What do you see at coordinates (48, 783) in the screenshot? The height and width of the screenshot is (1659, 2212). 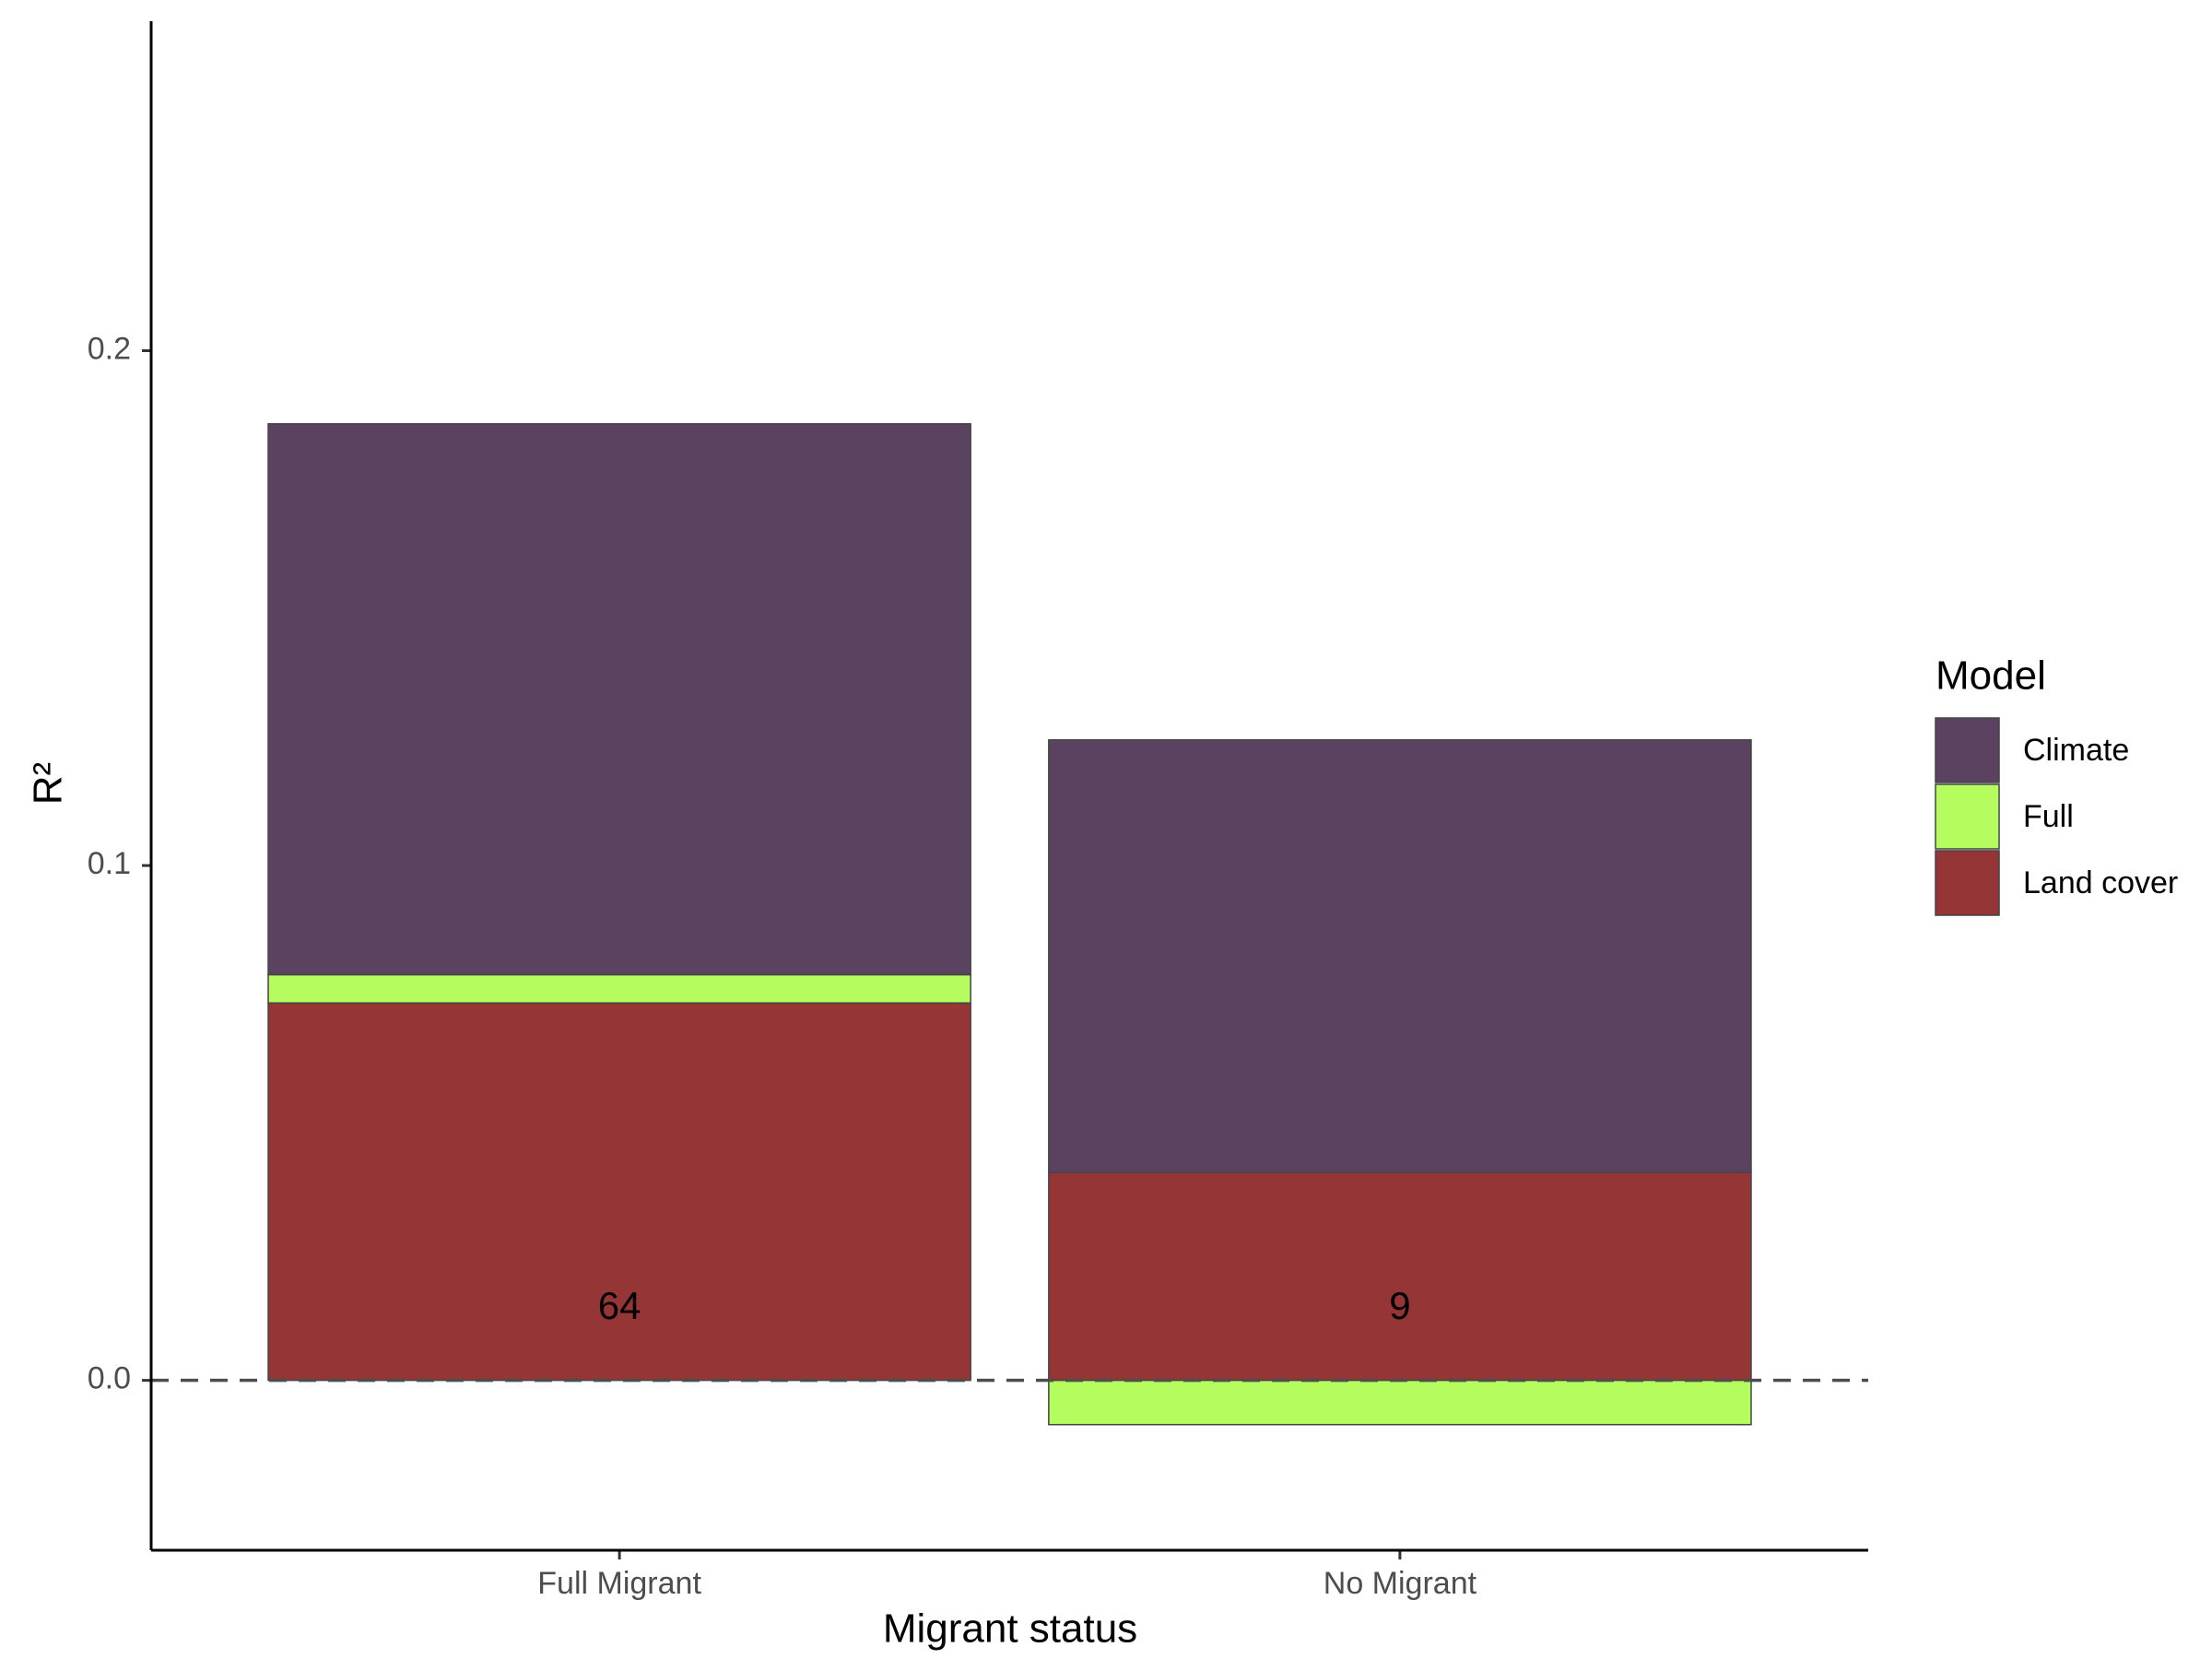 I see `y-axis-title: R²` at bounding box center [48, 783].